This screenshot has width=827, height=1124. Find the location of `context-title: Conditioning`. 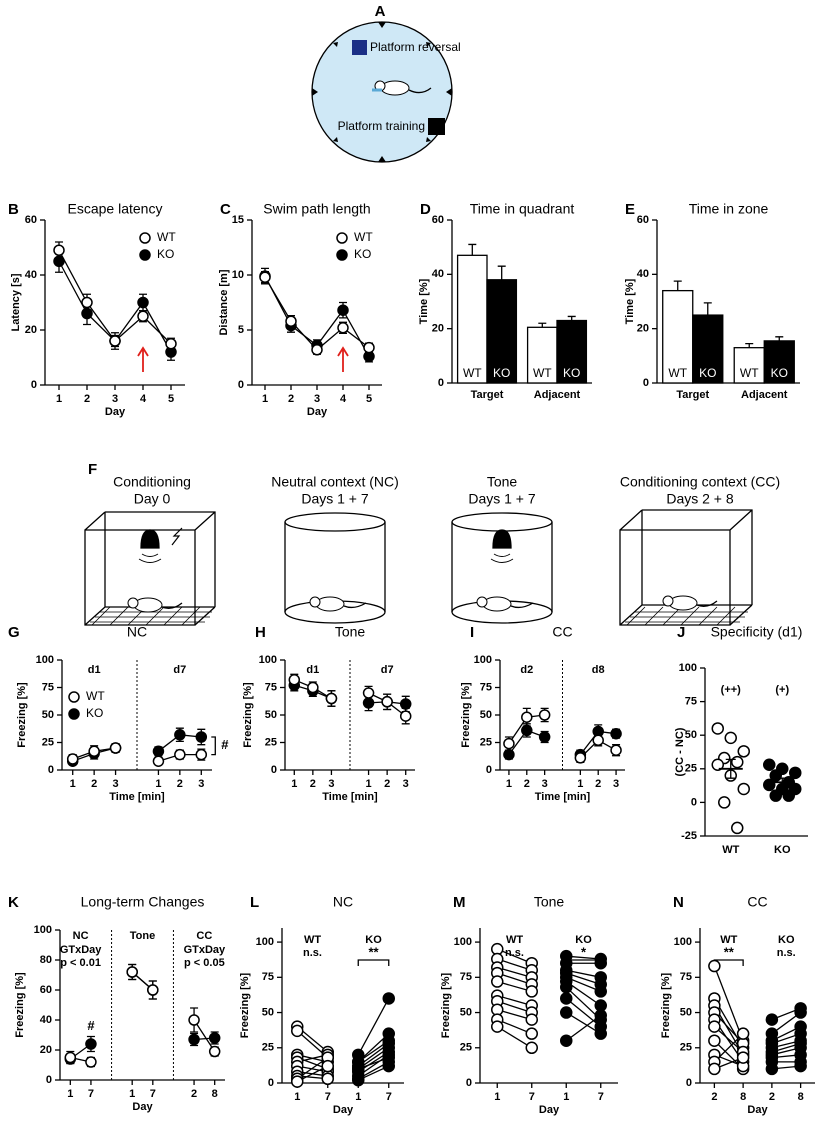

context-title: Conditioning is located at coordinates (152, 482).